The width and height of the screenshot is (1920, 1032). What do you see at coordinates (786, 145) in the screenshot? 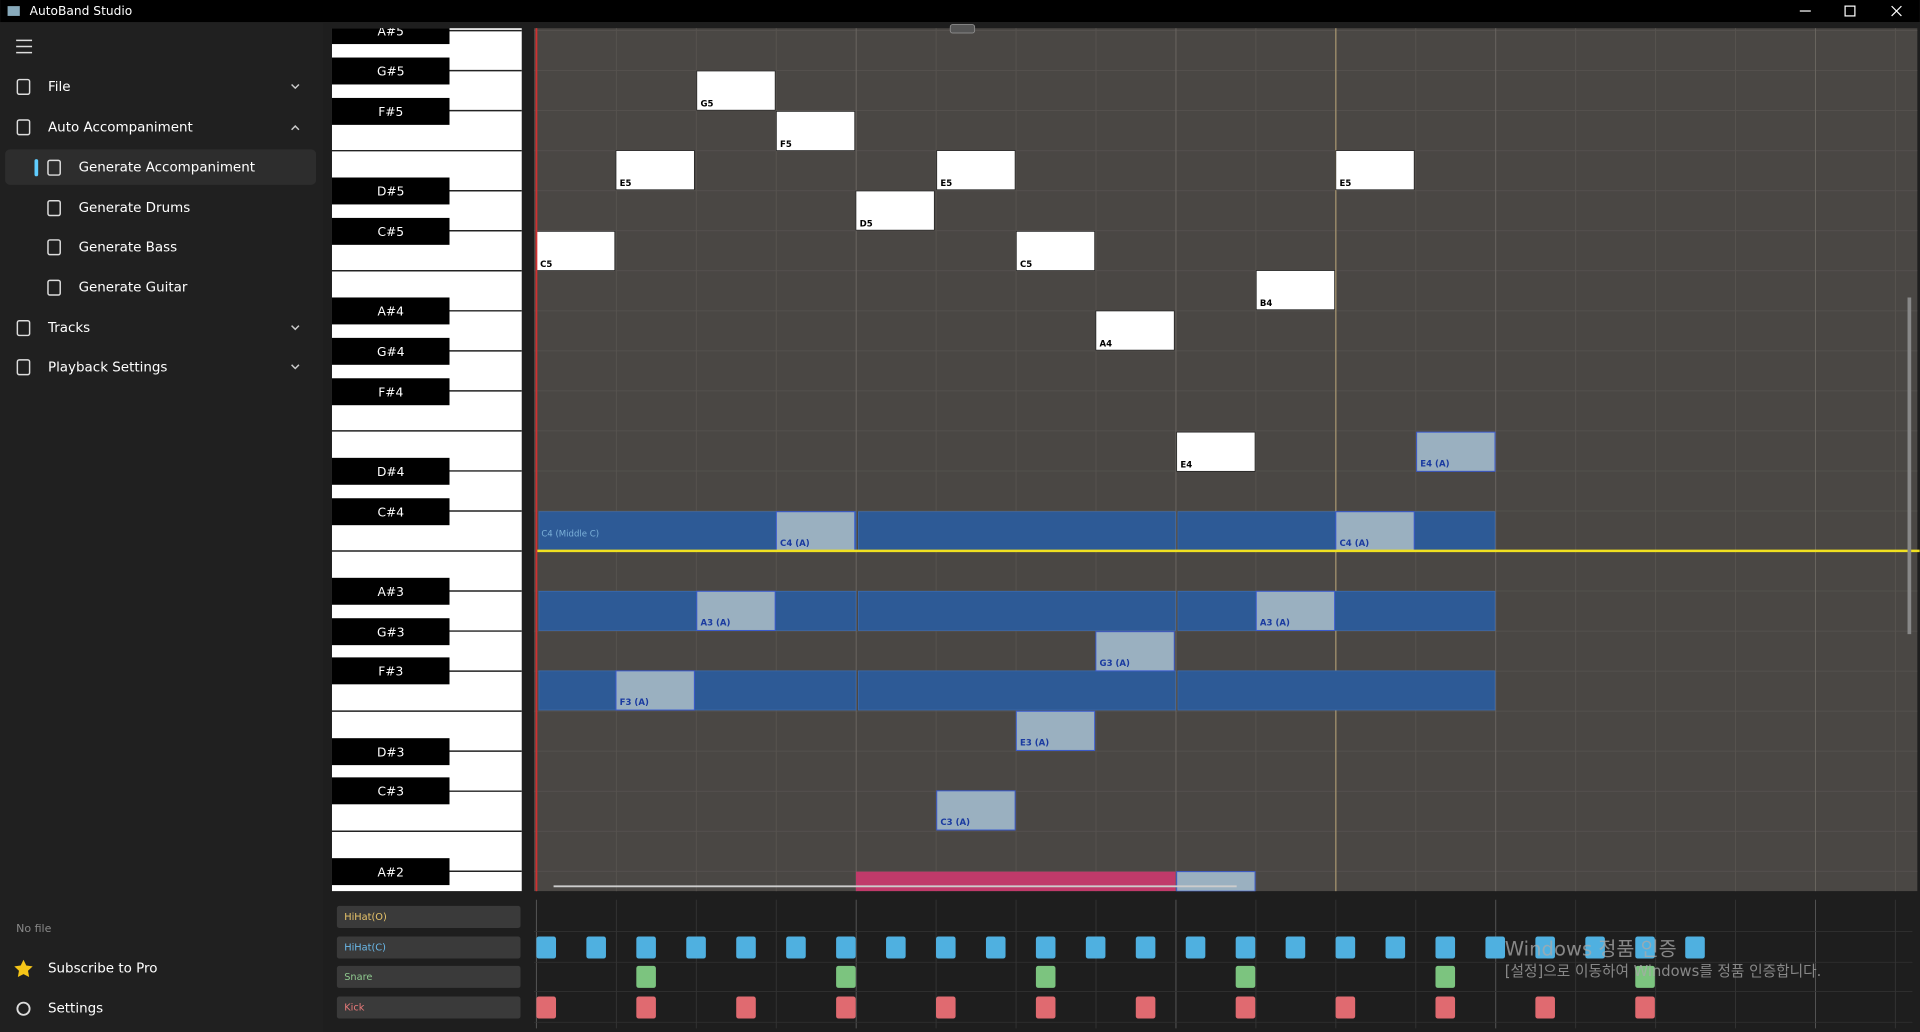
I see `melody-note-label: F5` at bounding box center [786, 145].